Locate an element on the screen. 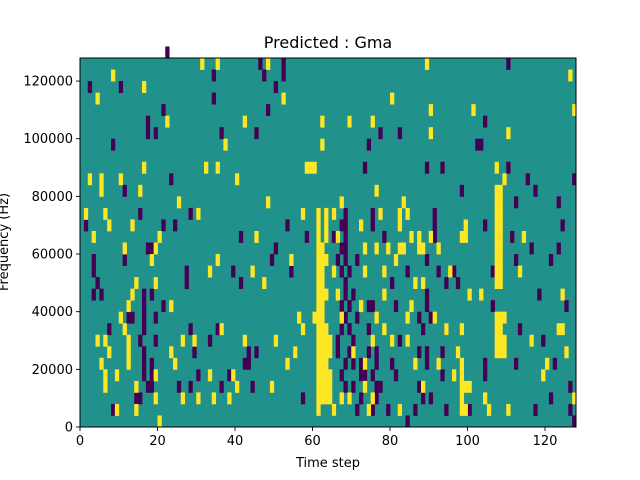  y-tick-label: 20000 is located at coordinates (52, 370).